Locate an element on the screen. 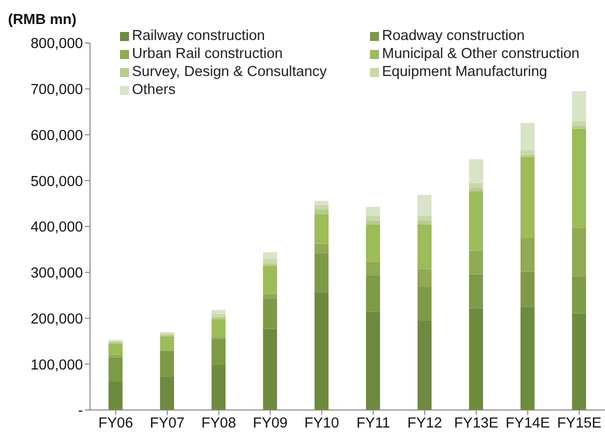 The height and width of the screenshot is (438, 605). y-tick-label: 200,000 is located at coordinates (56, 319).